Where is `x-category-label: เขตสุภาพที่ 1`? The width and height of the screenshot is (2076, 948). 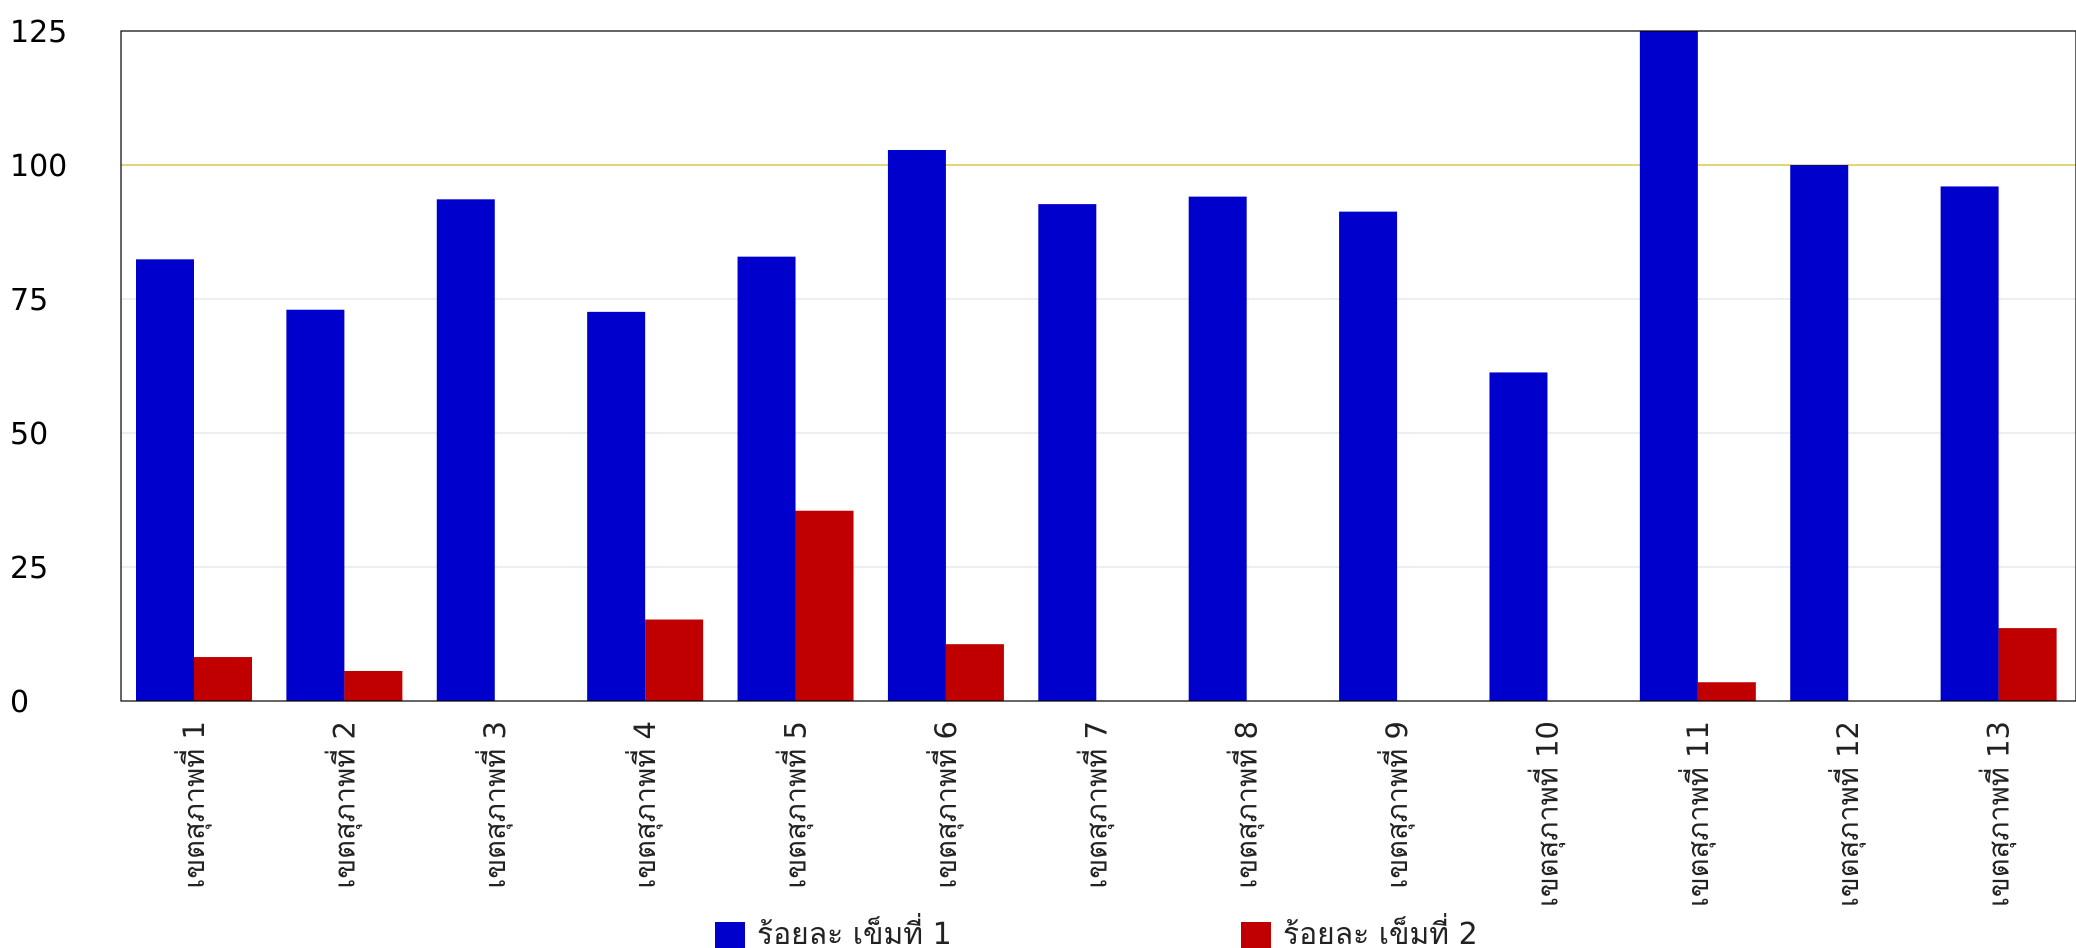 x-category-label: เขตสุภาพที่ 1 is located at coordinates (193, 805).